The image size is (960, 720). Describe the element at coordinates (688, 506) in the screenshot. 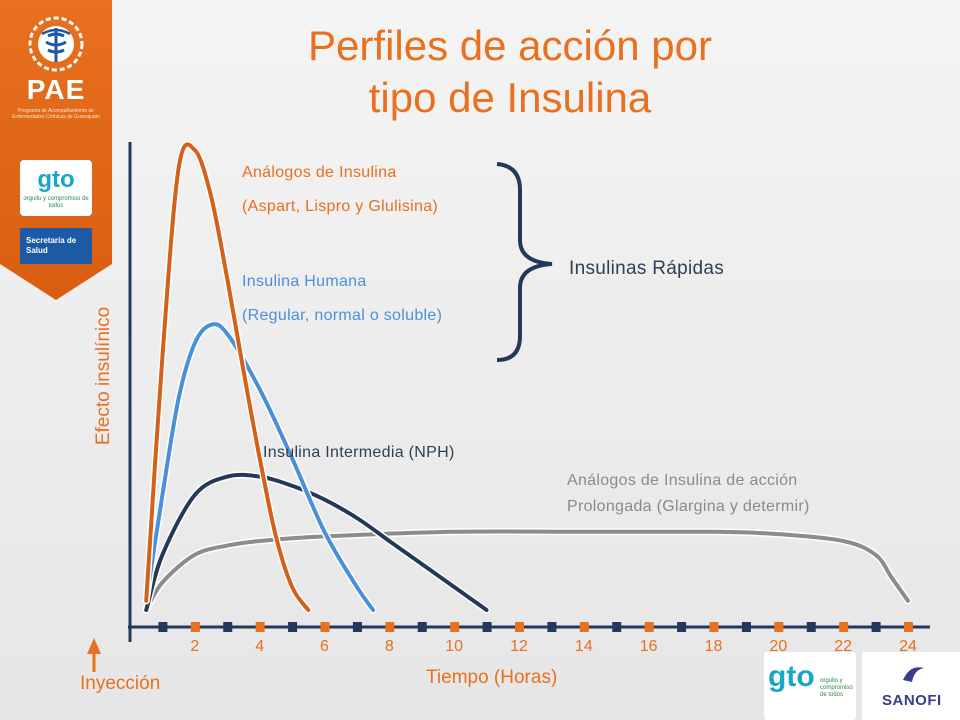

I see `label-prolongada-line2: Prolongada (Glargina y determir)` at that location.